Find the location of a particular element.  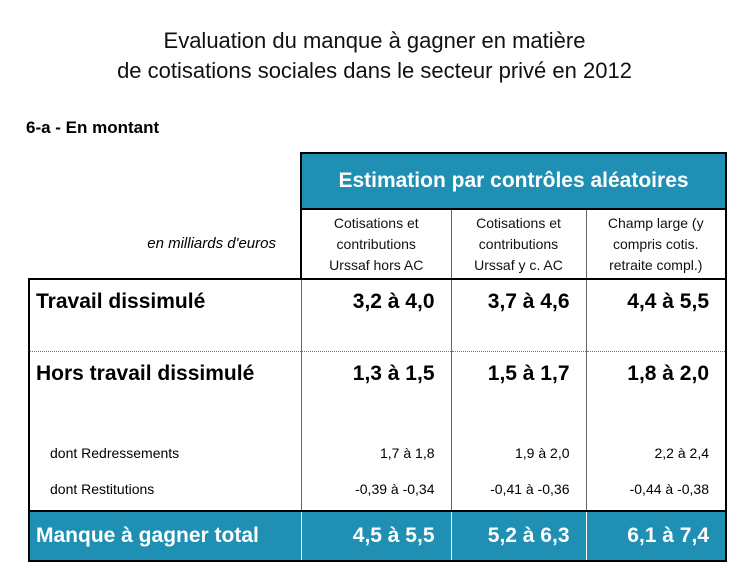

cell-value: 2,2 à 2,4 is located at coordinates (656, 438).